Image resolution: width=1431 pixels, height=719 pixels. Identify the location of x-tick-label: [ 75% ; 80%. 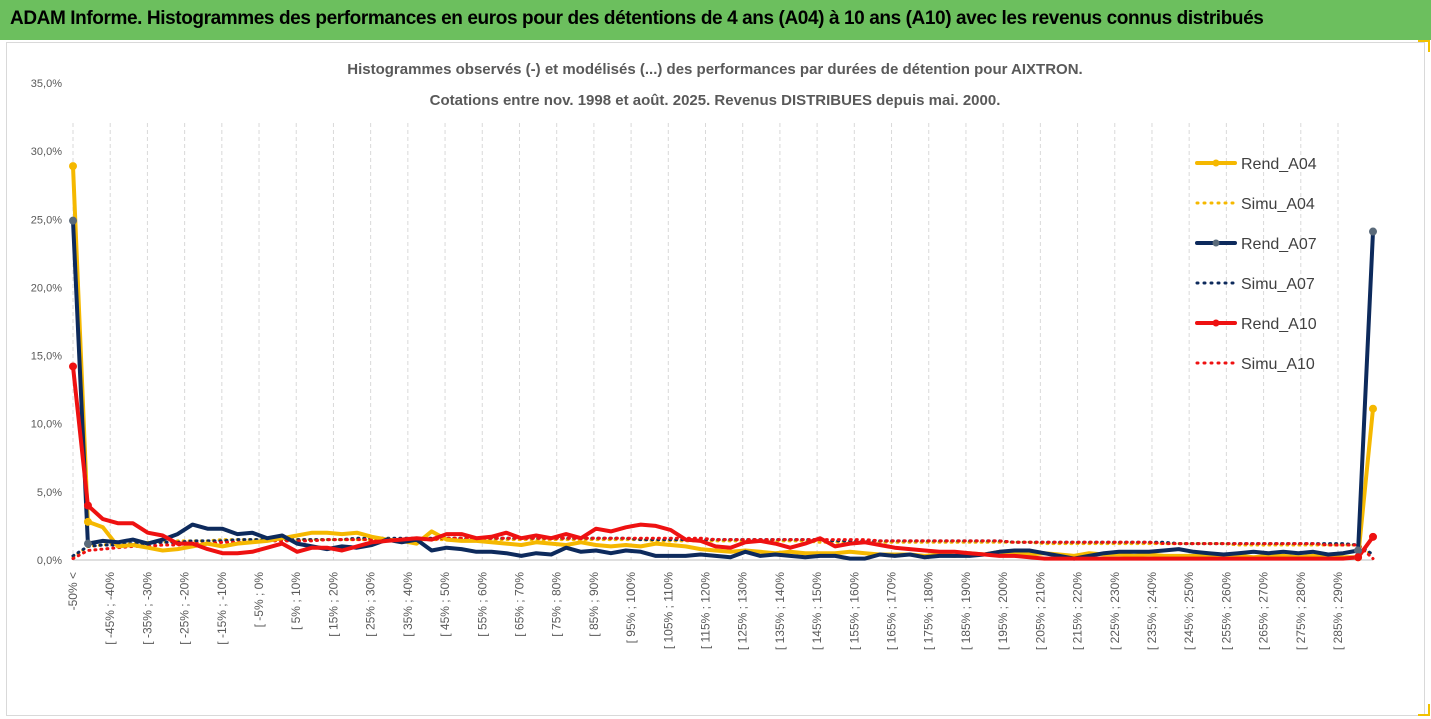
(557, 604).